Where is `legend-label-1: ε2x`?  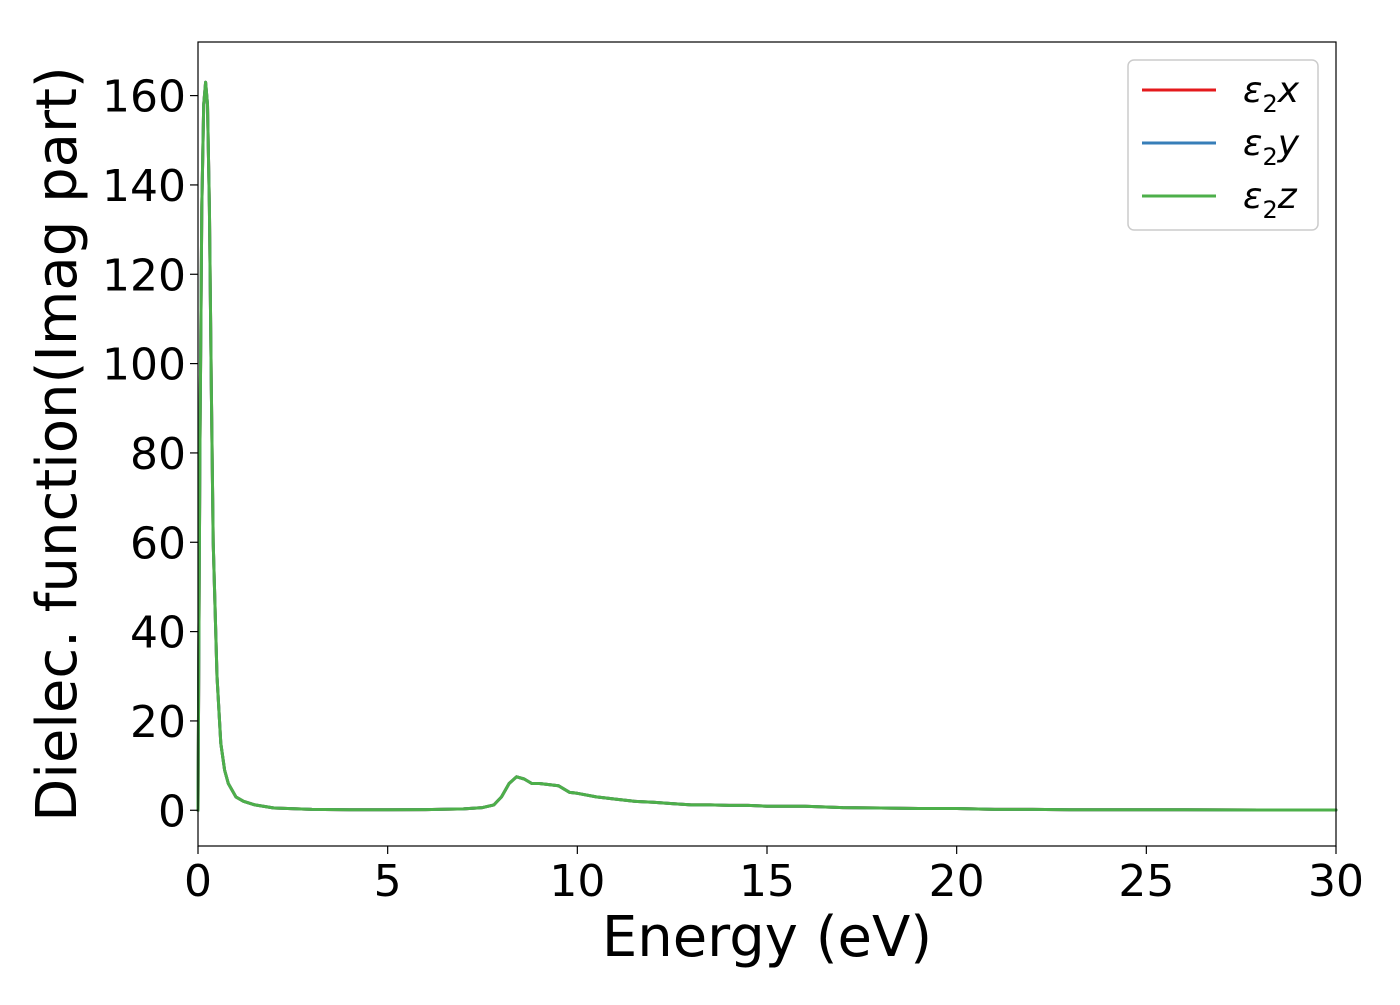 legend-label-1: ε2x is located at coordinates (1271, 94).